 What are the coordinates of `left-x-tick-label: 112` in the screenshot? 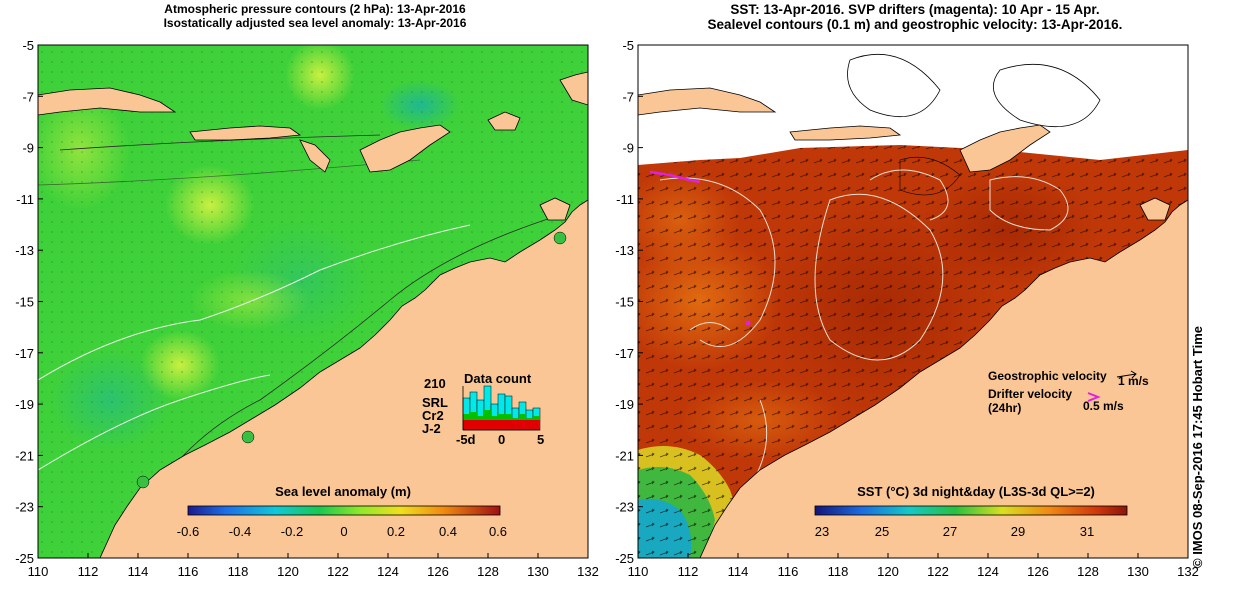 It's located at (88, 571).